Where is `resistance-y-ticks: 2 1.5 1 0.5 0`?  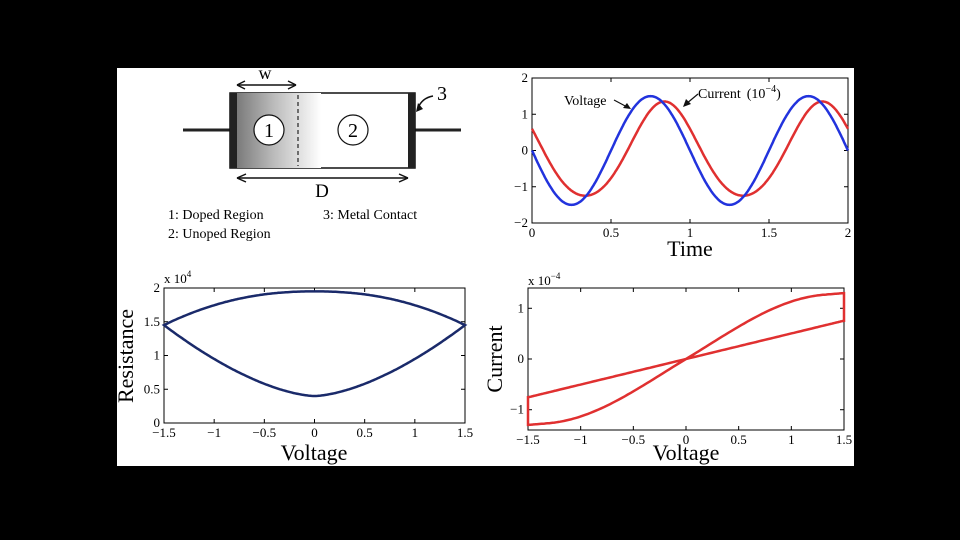 resistance-y-ticks: 2 1.5 1 0.5 0 is located at coordinates (304, 355).